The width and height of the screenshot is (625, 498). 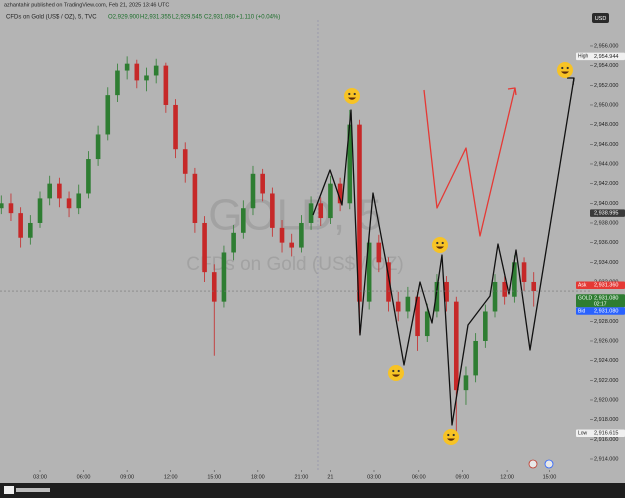 What do you see at coordinates (606, 381) in the screenshot?
I see `y-tick-label: 2,922.000` at bounding box center [606, 381].